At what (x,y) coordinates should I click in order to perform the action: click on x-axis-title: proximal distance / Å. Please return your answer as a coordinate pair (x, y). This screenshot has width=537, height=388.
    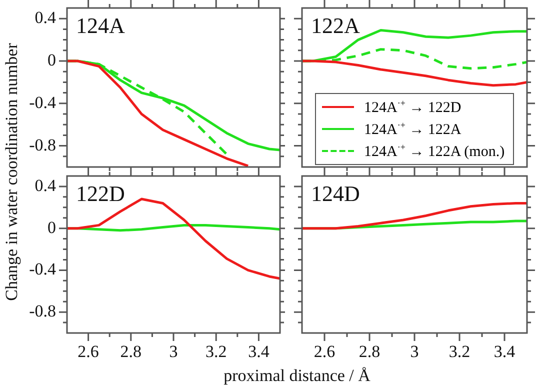
    Looking at the image, I should click on (297, 376).